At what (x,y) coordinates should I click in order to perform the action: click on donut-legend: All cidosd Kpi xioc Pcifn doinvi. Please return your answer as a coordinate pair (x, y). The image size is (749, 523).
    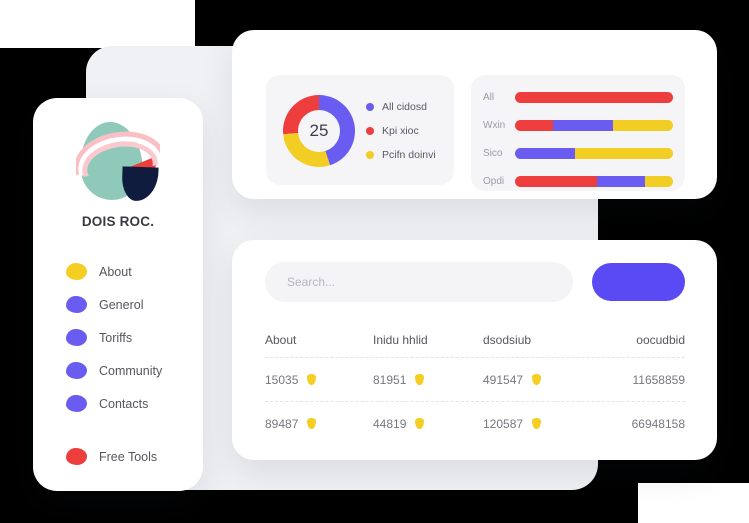
    Looking at the image, I should click on (401, 131).